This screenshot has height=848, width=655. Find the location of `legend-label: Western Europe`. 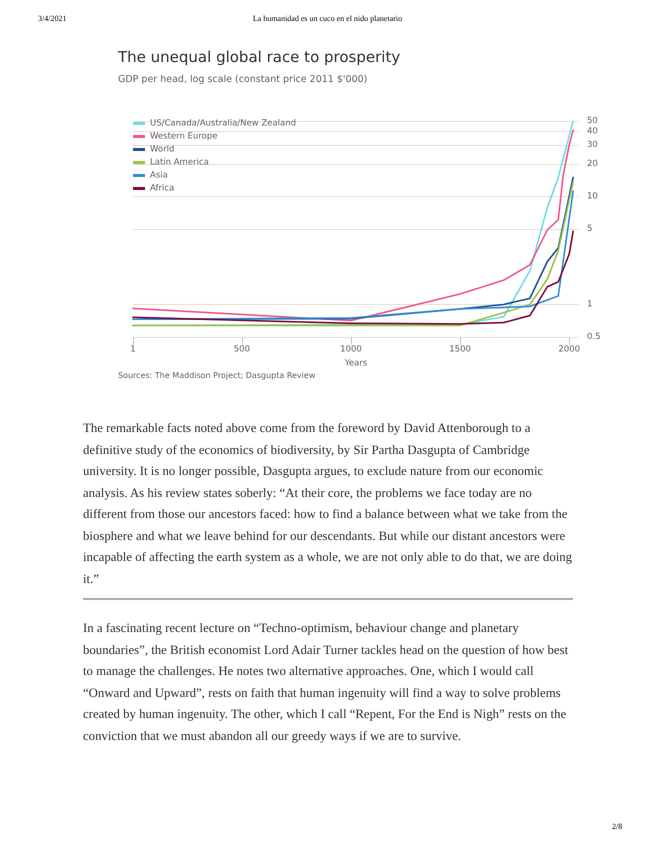

legend-label: Western Europe is located at coordinates (184, 137).